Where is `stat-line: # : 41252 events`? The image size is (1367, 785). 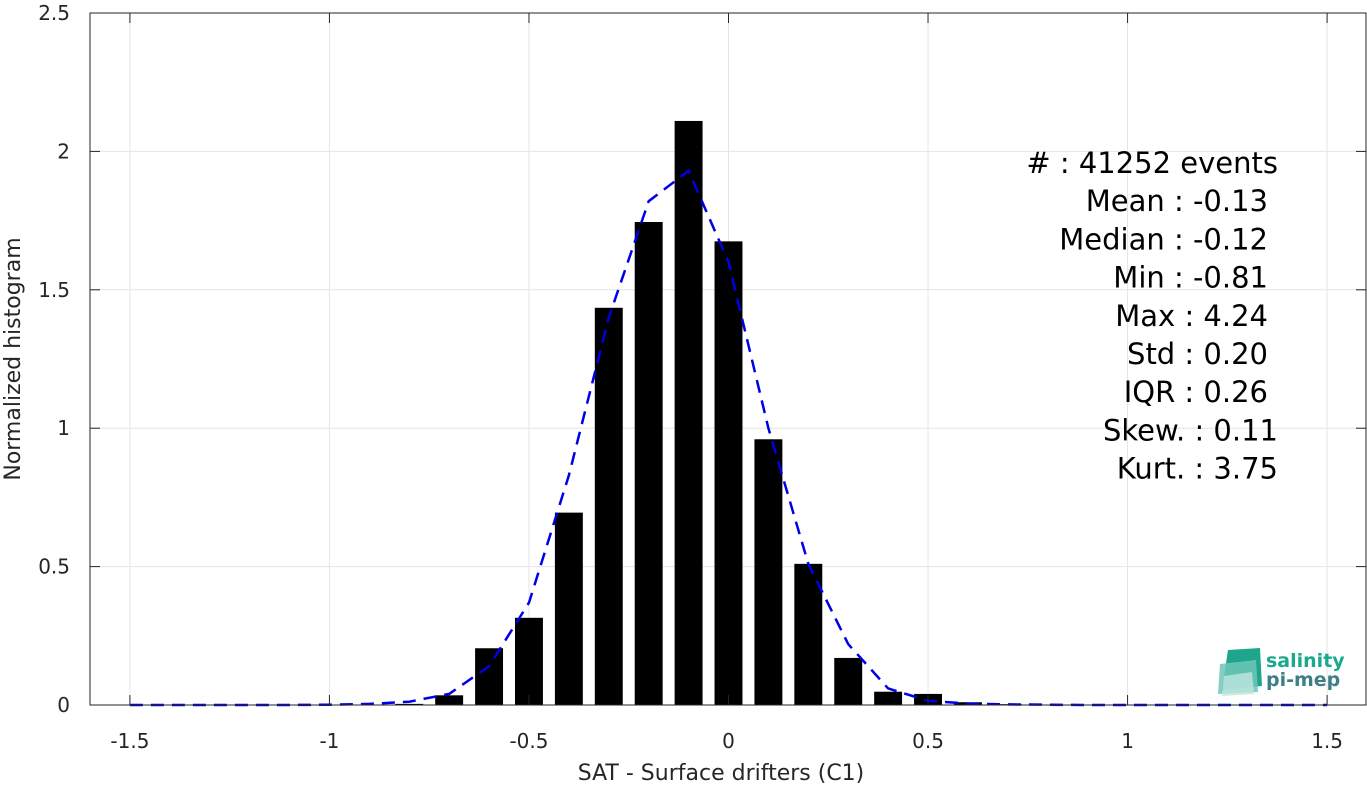 stat-line: # : 41252 events is located at coordinates (1152, 163).